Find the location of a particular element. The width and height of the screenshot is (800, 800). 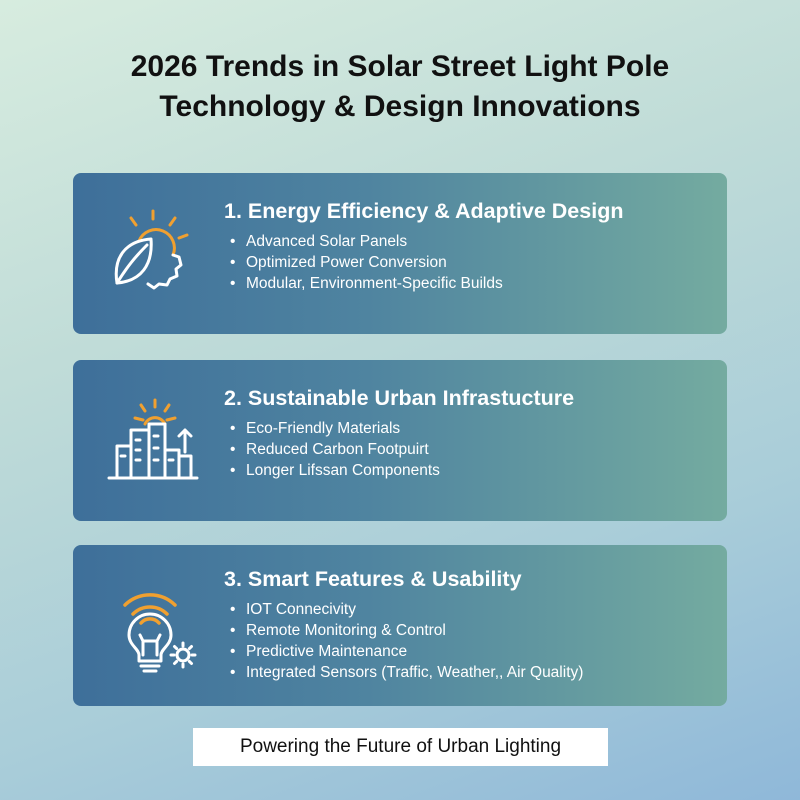

list-item: Reduced Carbon Footpuirt is located at coordinates (465, 449).